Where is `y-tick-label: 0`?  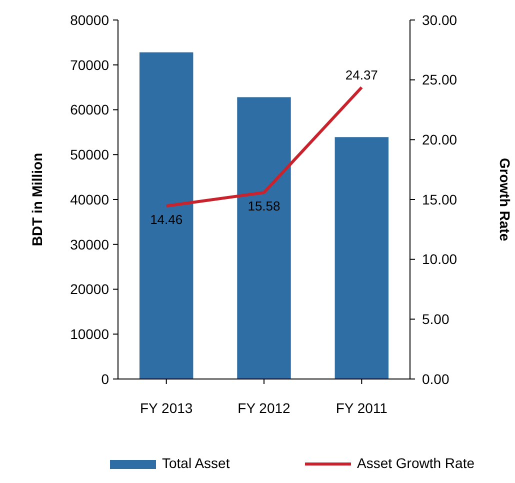 y-tick-label: 0 is located at coordinates (105, 378).